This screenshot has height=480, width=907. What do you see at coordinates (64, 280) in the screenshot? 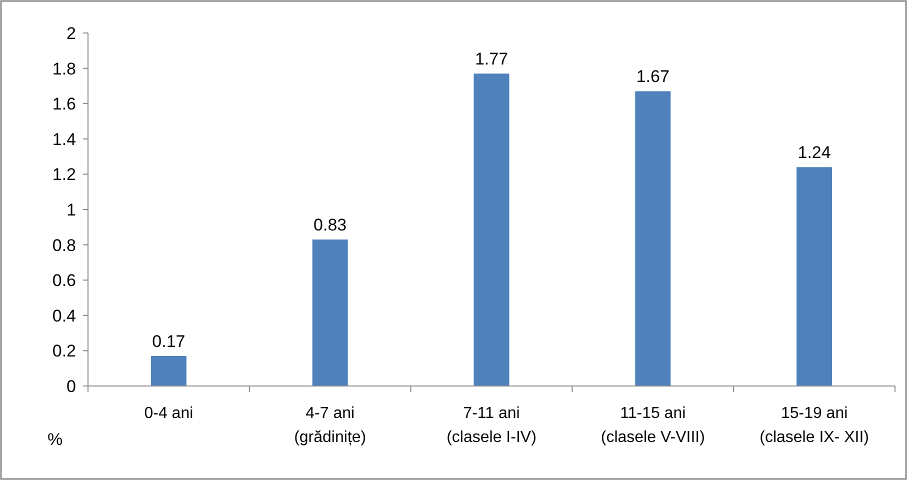
I see `y-tick-label: 0.6` at bounding box center [64, 280].